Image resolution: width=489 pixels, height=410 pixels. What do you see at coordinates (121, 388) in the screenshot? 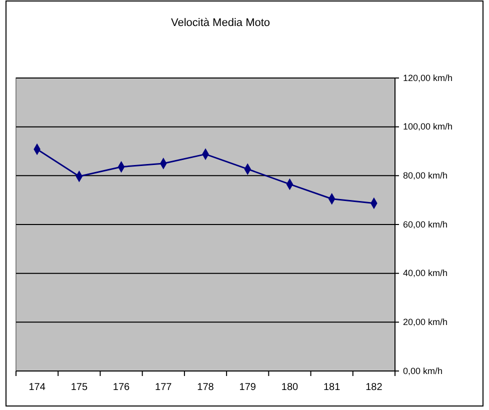
I see `x-tick-label: 176` at bounding box center [121, 388].